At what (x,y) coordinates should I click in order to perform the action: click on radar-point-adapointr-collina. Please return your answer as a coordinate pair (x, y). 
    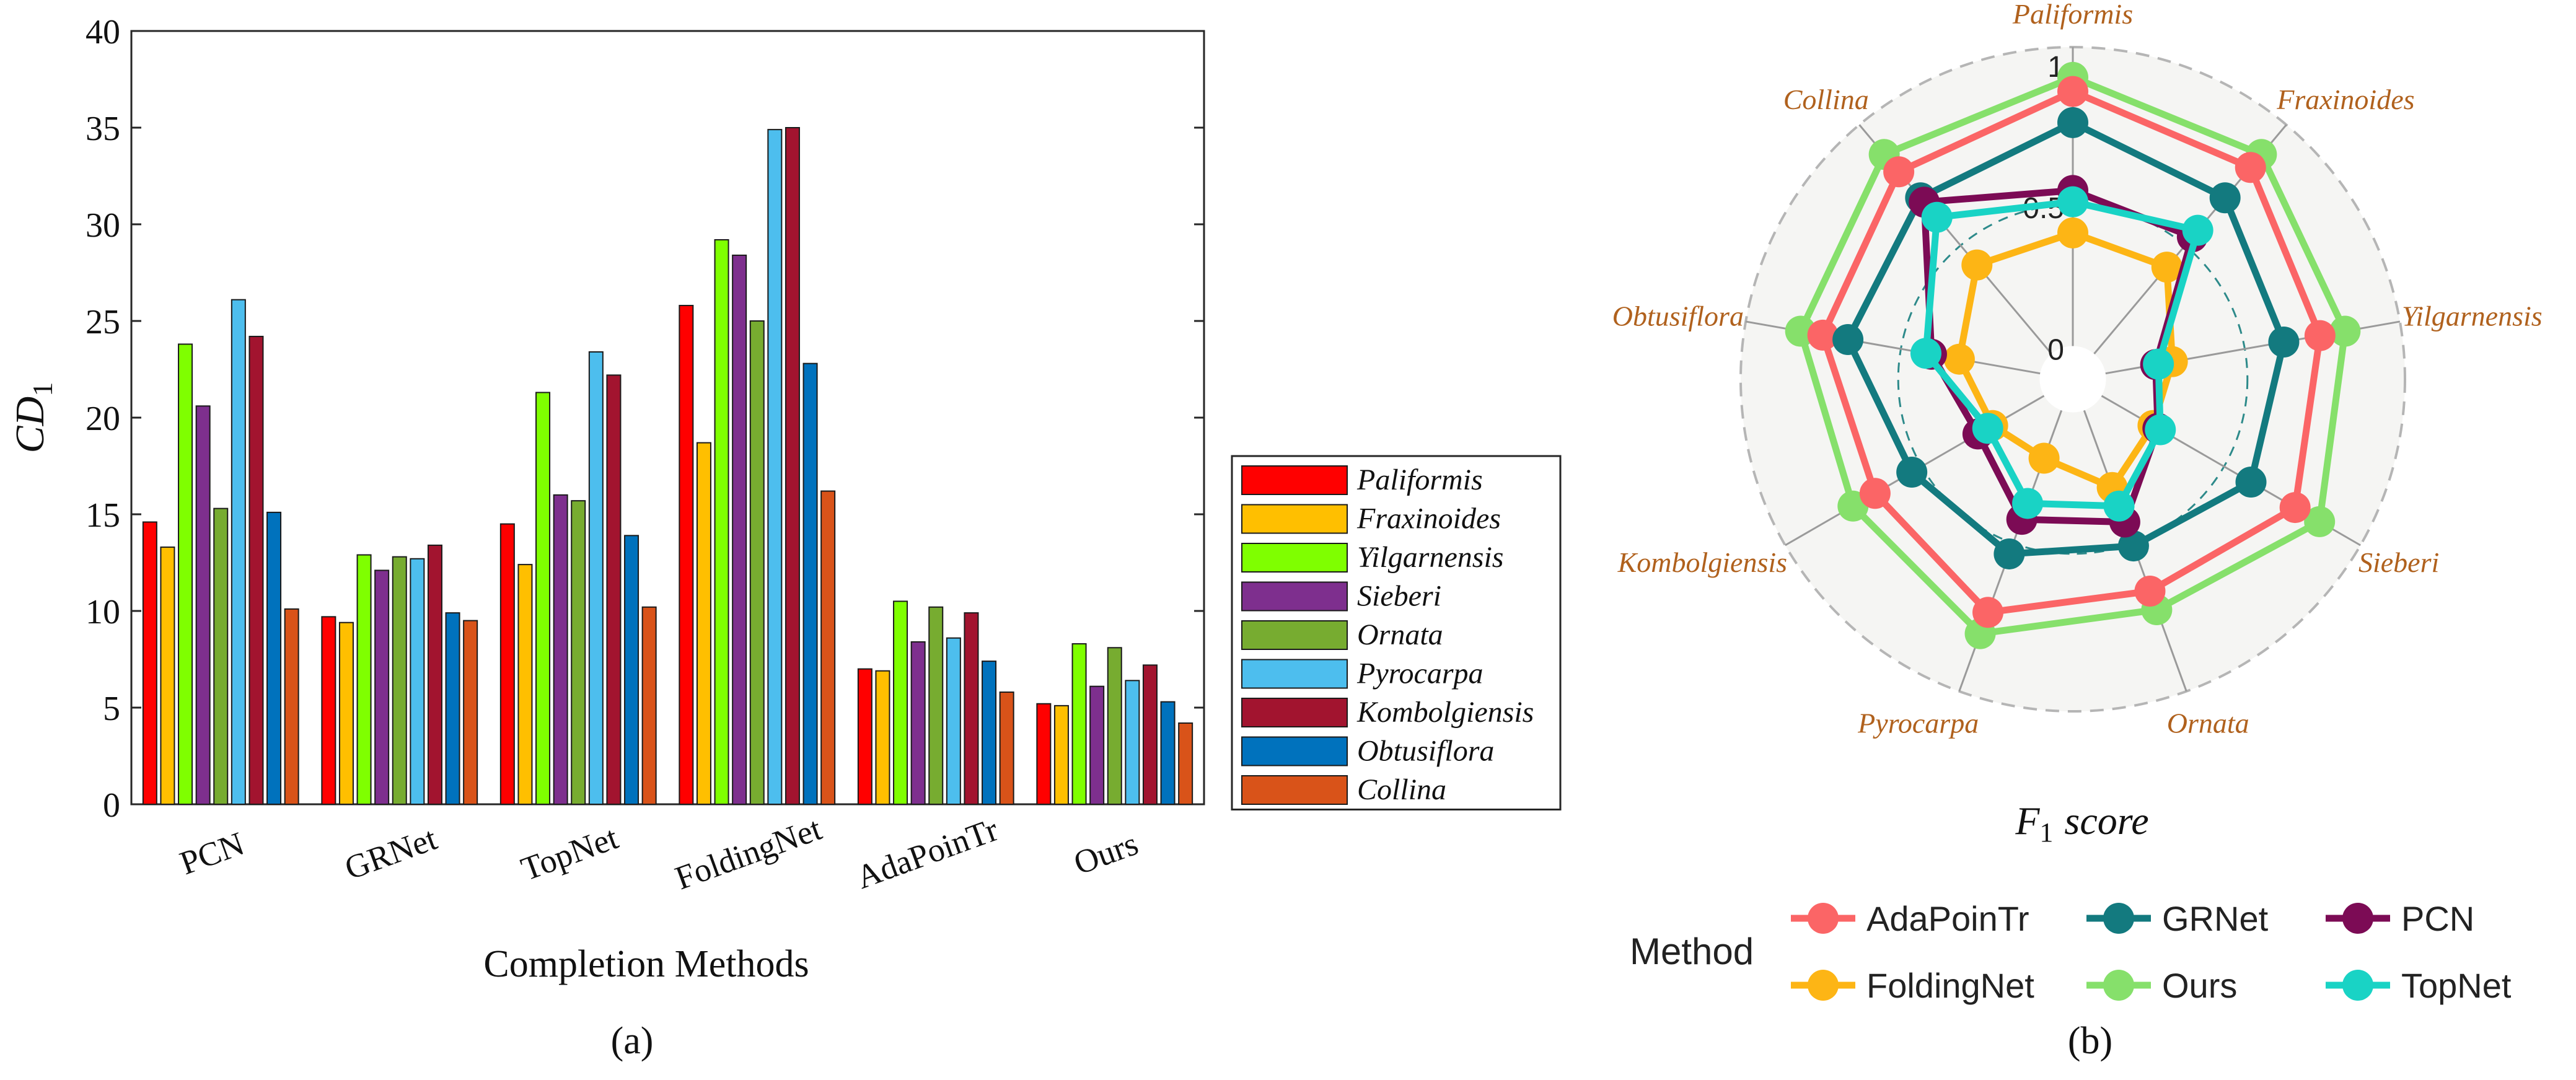
    Looking at the image, I should click on (1899, 172).